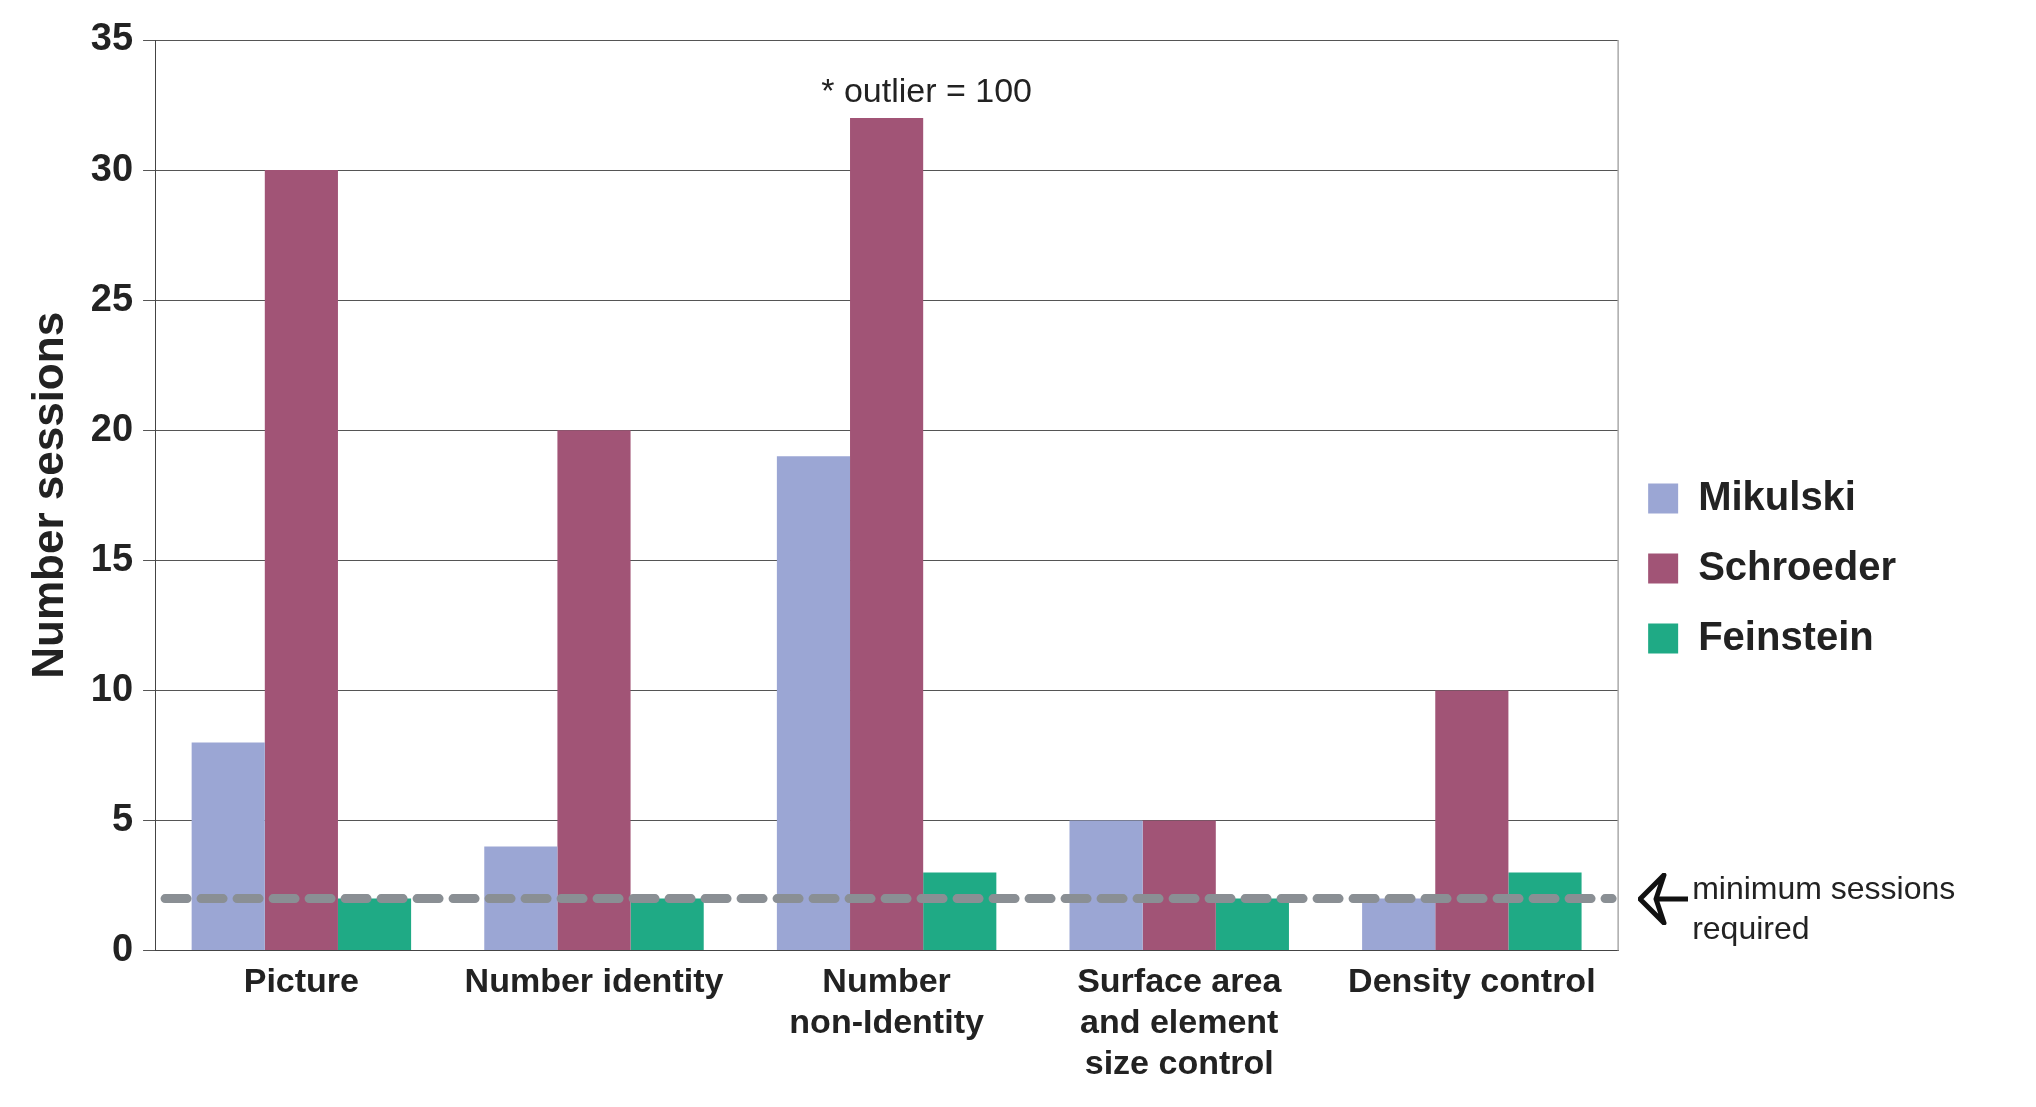 The width and height of the screenshot is (2036, 1107). Describe the element at coordinates (301, 980) in the screenshot. I see `x-tick-label: Picture` at that location.